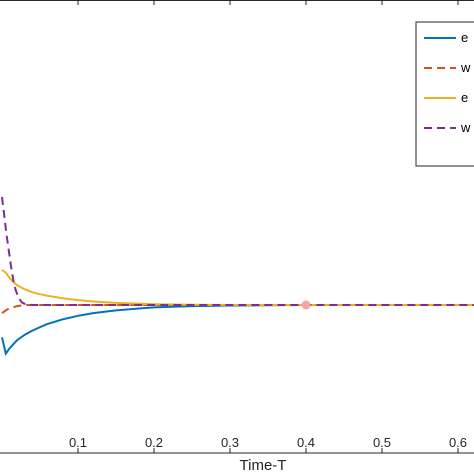 Image resolution: width=474 pixels, height=474 pixels. I want to click on x-tick-label: 0.1, so click(78, 442).